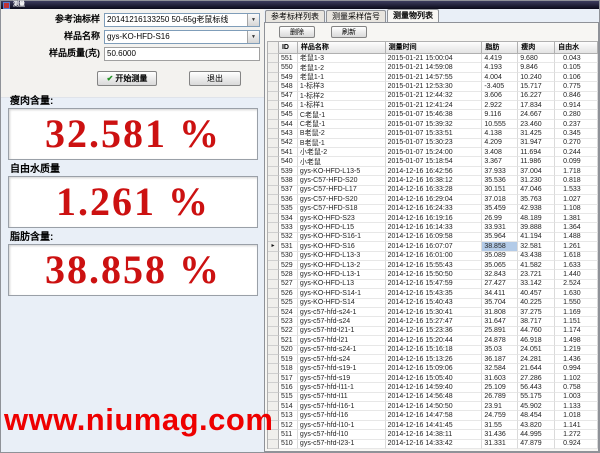 The height and width of the screenshot is (453, 600). What do you see at coordinates (288, 124) in the screenshot?
I see `cell: 544` at bounding box center [288, 124].